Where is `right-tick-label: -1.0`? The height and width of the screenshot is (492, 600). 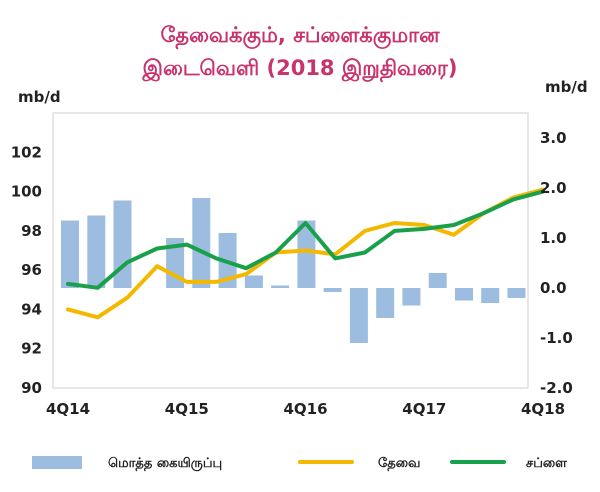
right-tick-label: -1.0 is located at coordinates (556, 338).